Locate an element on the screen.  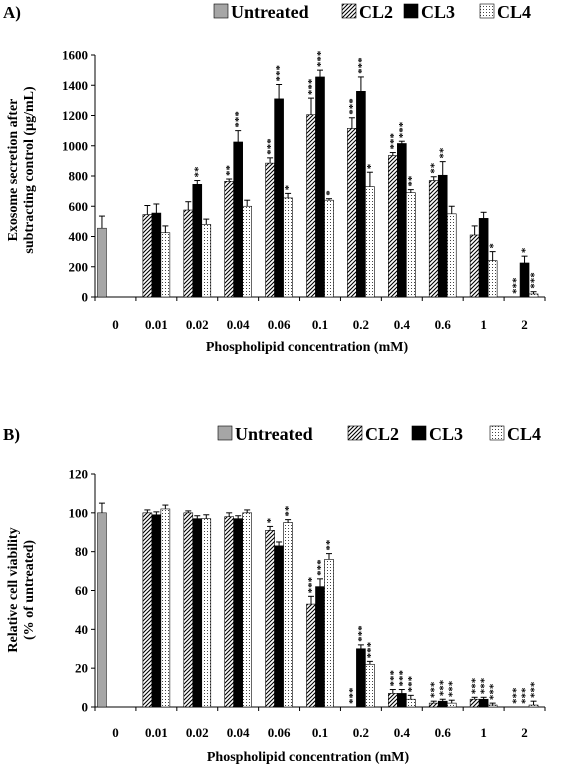
y-tick-label: 40 is located at coordinates (81, 629).